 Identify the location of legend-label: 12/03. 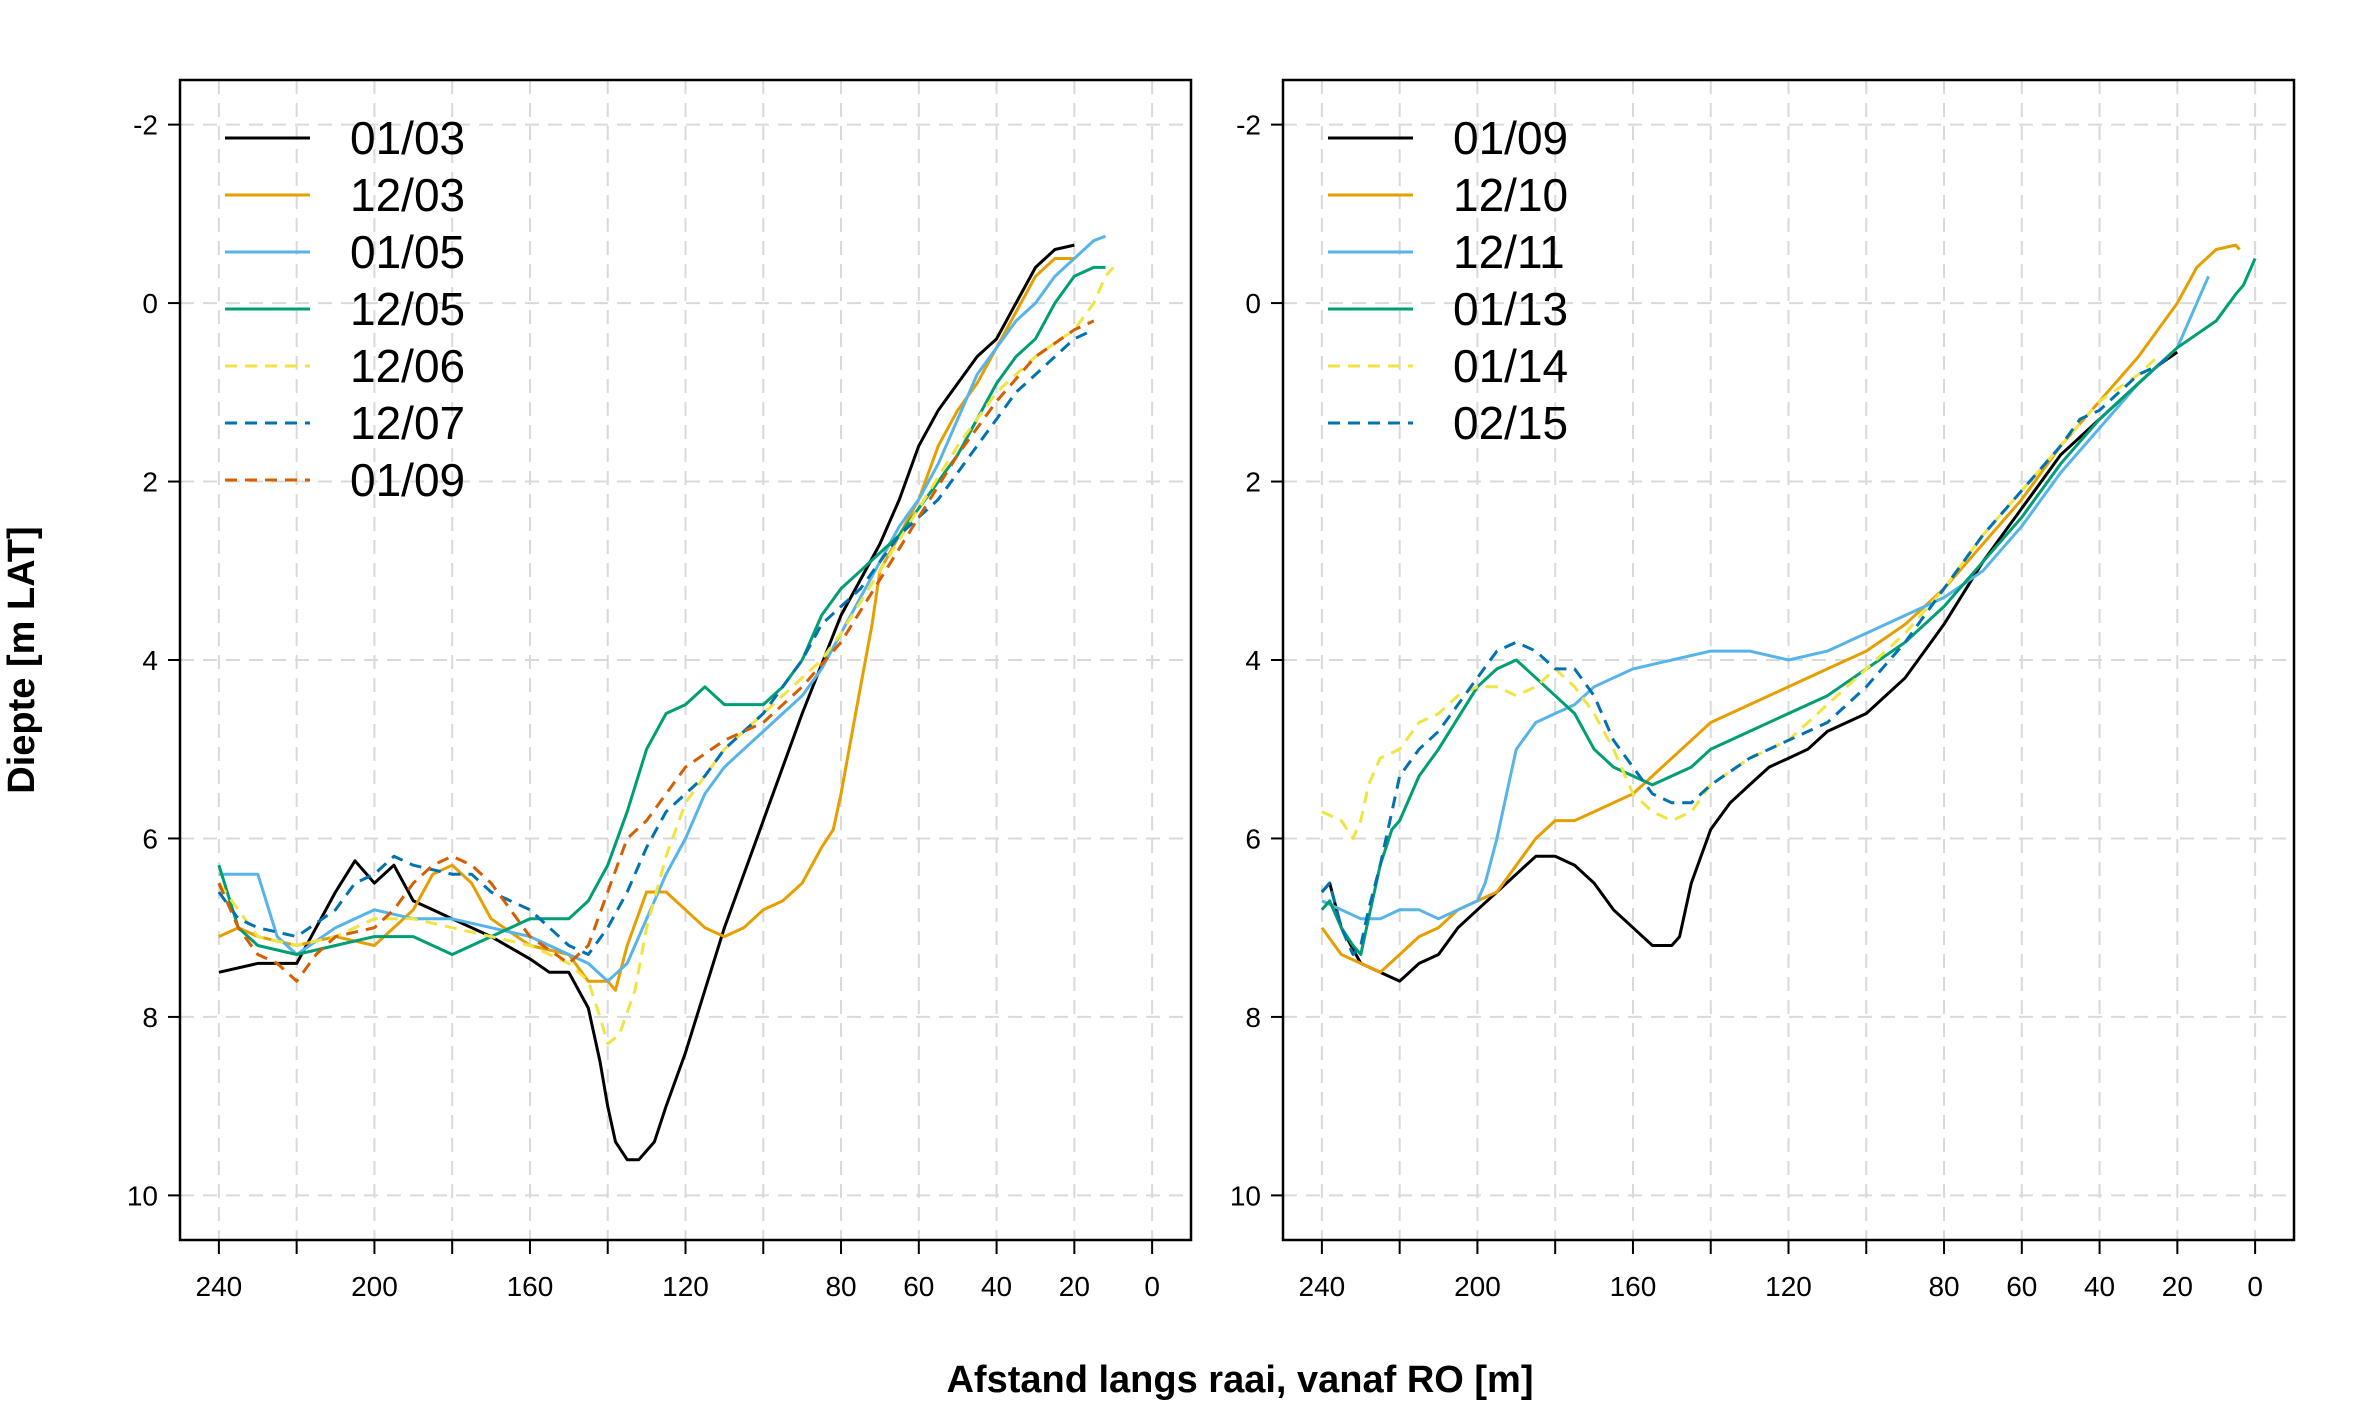
(407, 195).